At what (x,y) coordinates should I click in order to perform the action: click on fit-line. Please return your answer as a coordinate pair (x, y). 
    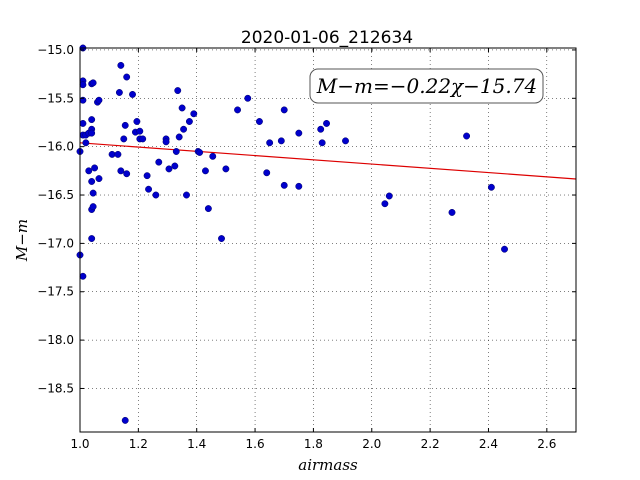
    Looking at the image, I should click on (328, 161).